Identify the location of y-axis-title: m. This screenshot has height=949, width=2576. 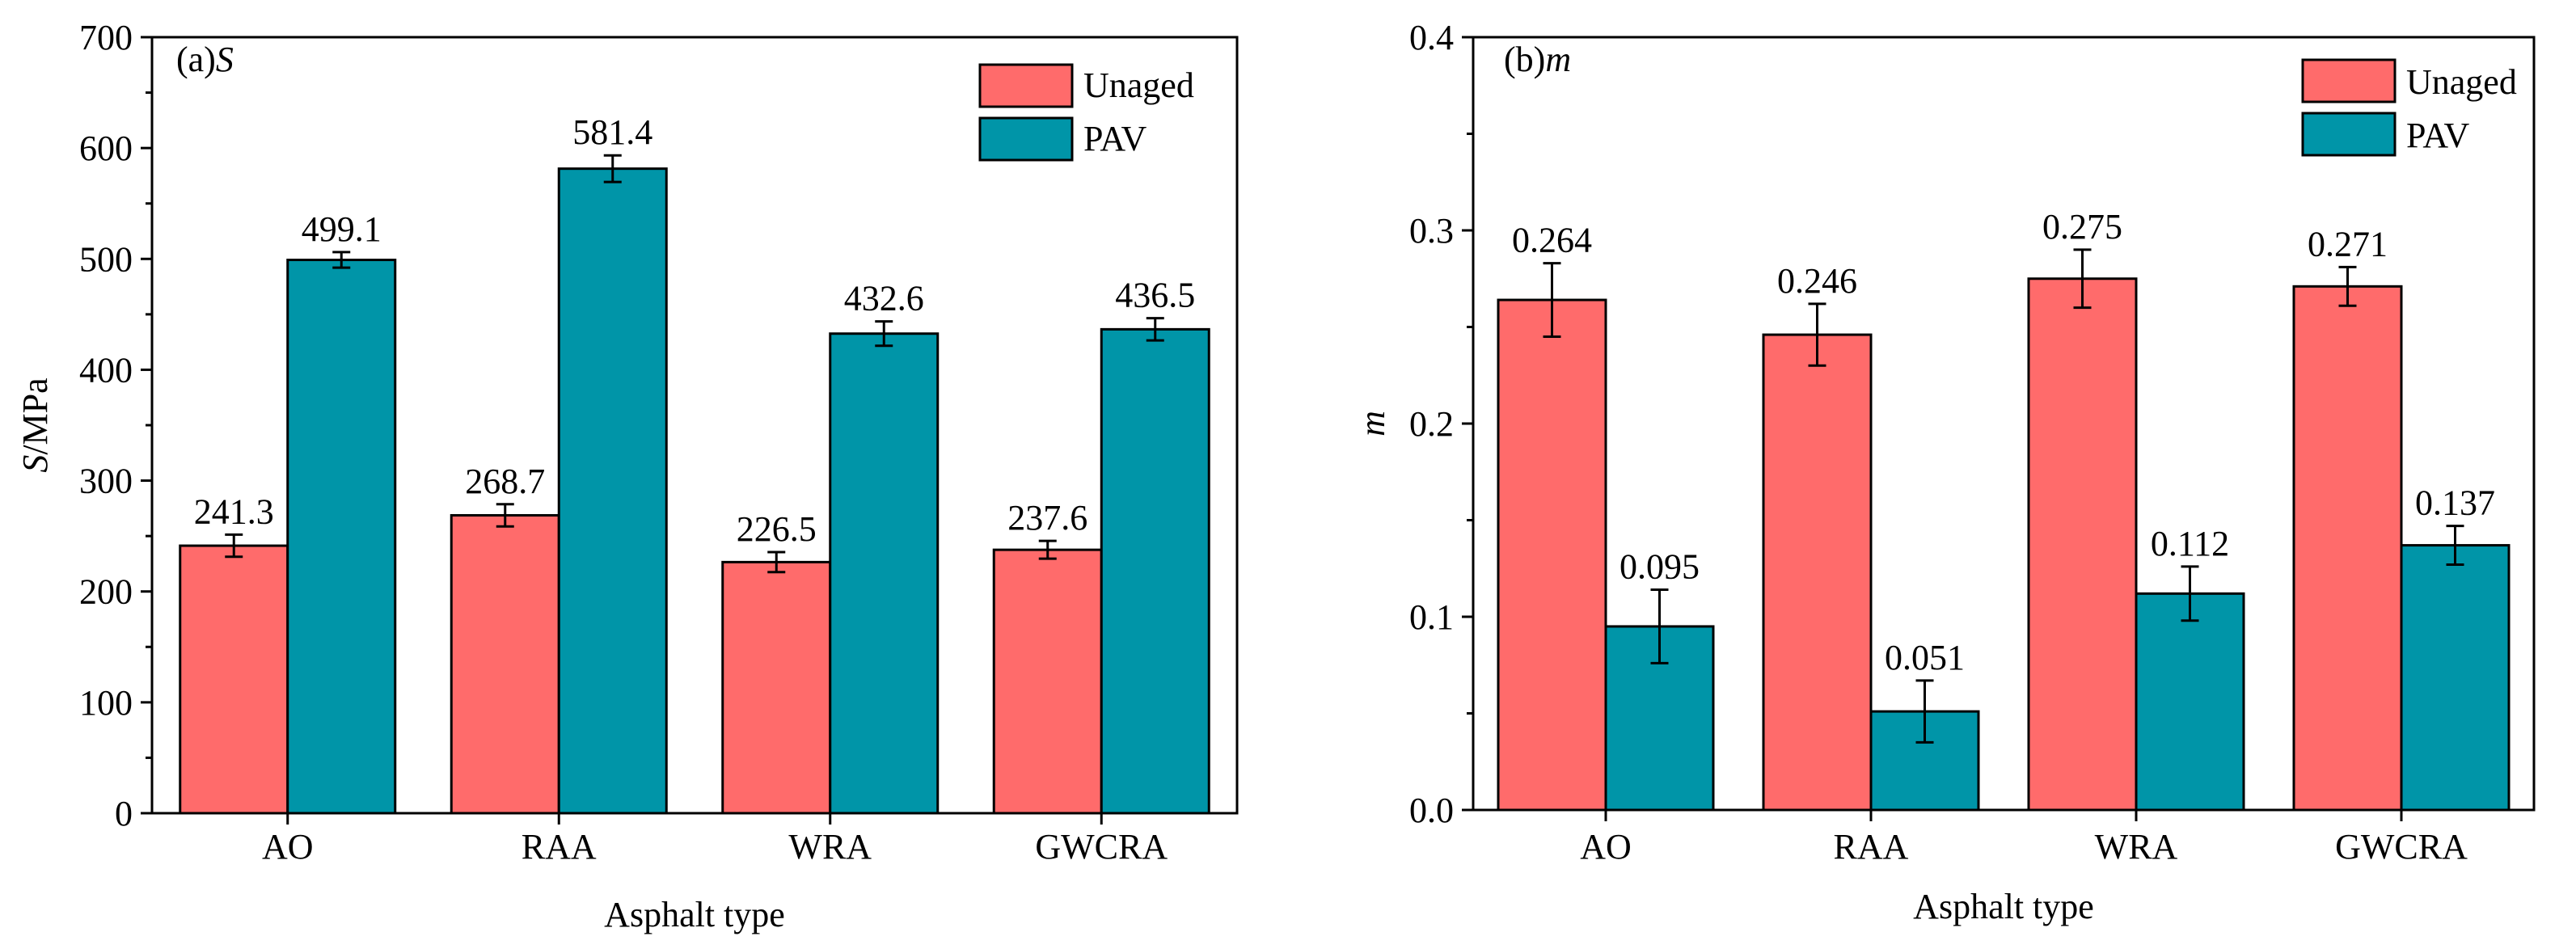
(1372, 424).